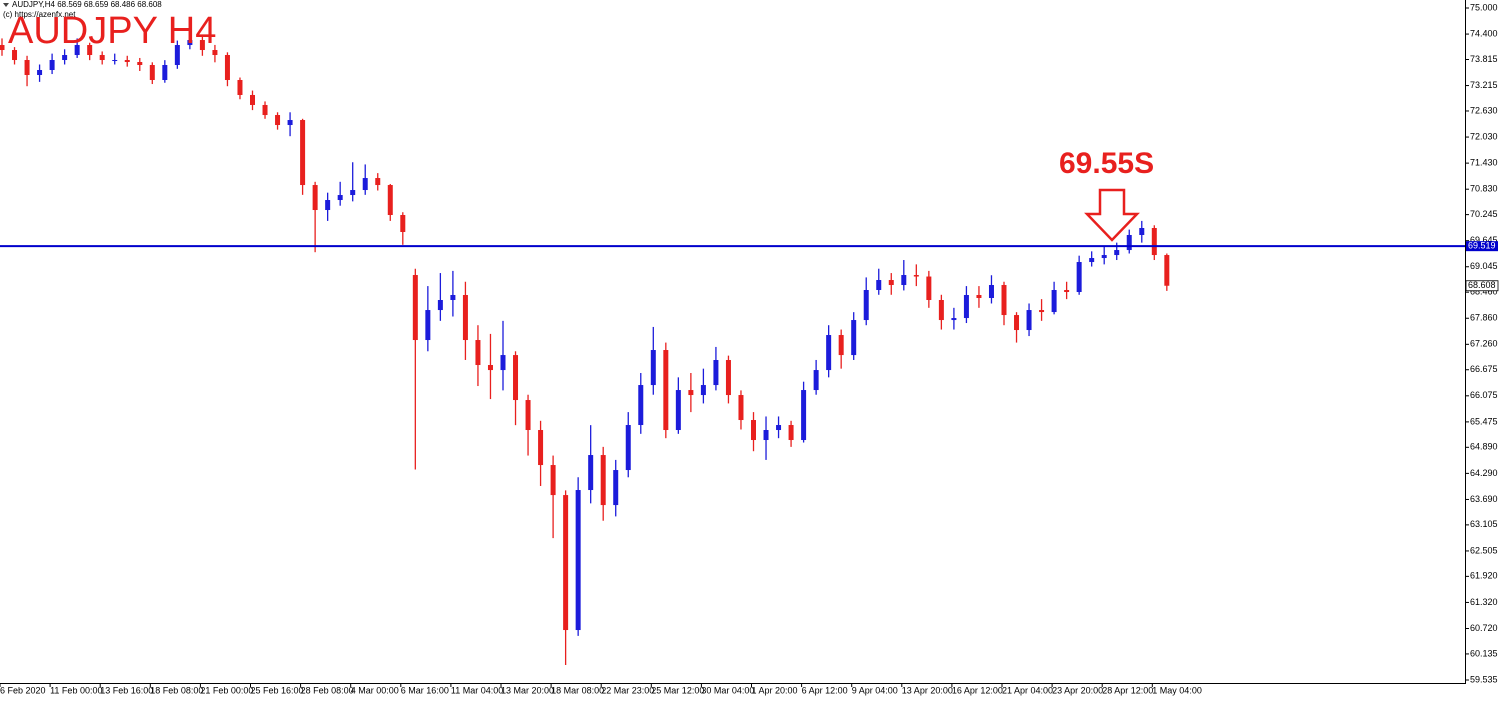 Image resolution: width=1500 pixels, height=701 pixels. Describe the element at coordinates (1484, 189) in the screenshot. I see `y-tick-label: 70.830` at that location.